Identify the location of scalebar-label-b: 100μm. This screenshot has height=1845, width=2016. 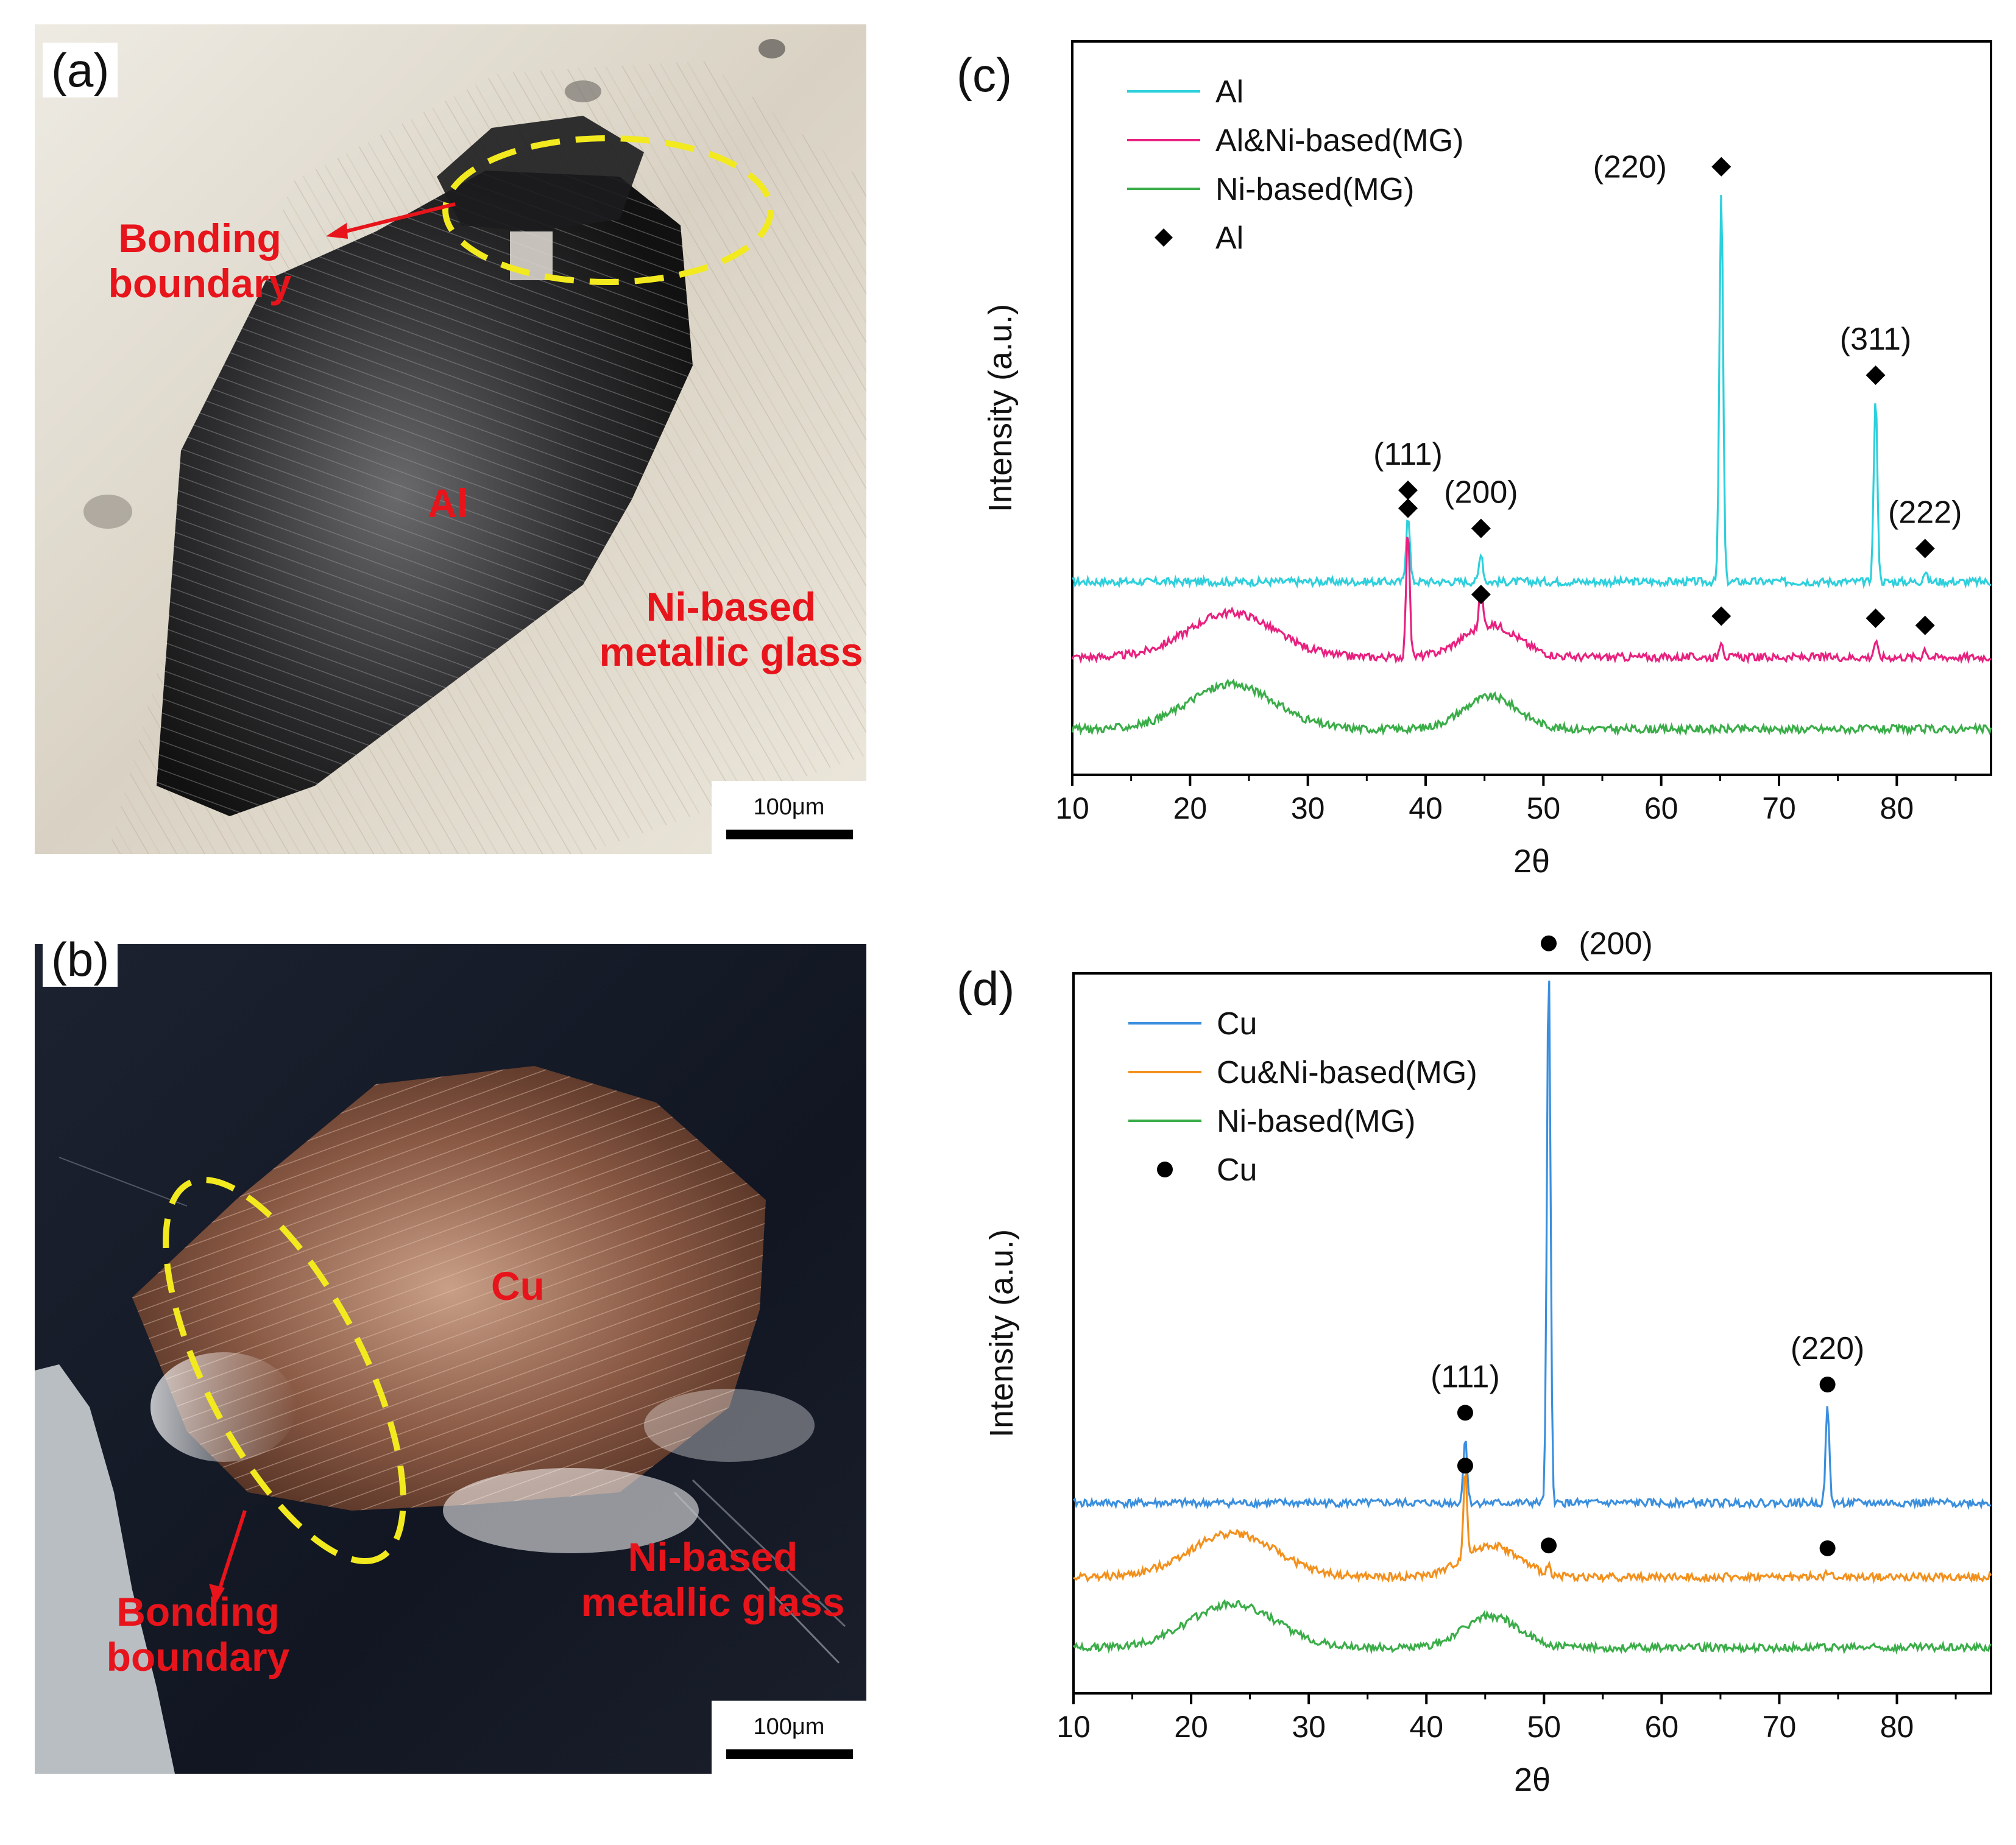
(789, 1727).